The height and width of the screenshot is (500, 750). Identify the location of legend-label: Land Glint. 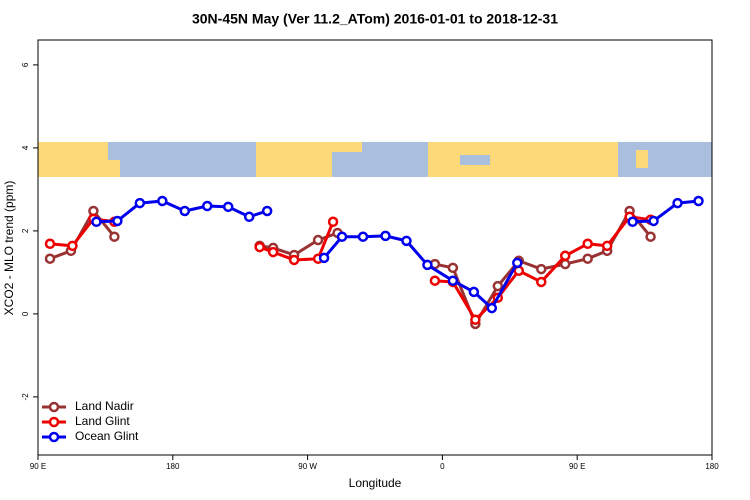
(102, 421).